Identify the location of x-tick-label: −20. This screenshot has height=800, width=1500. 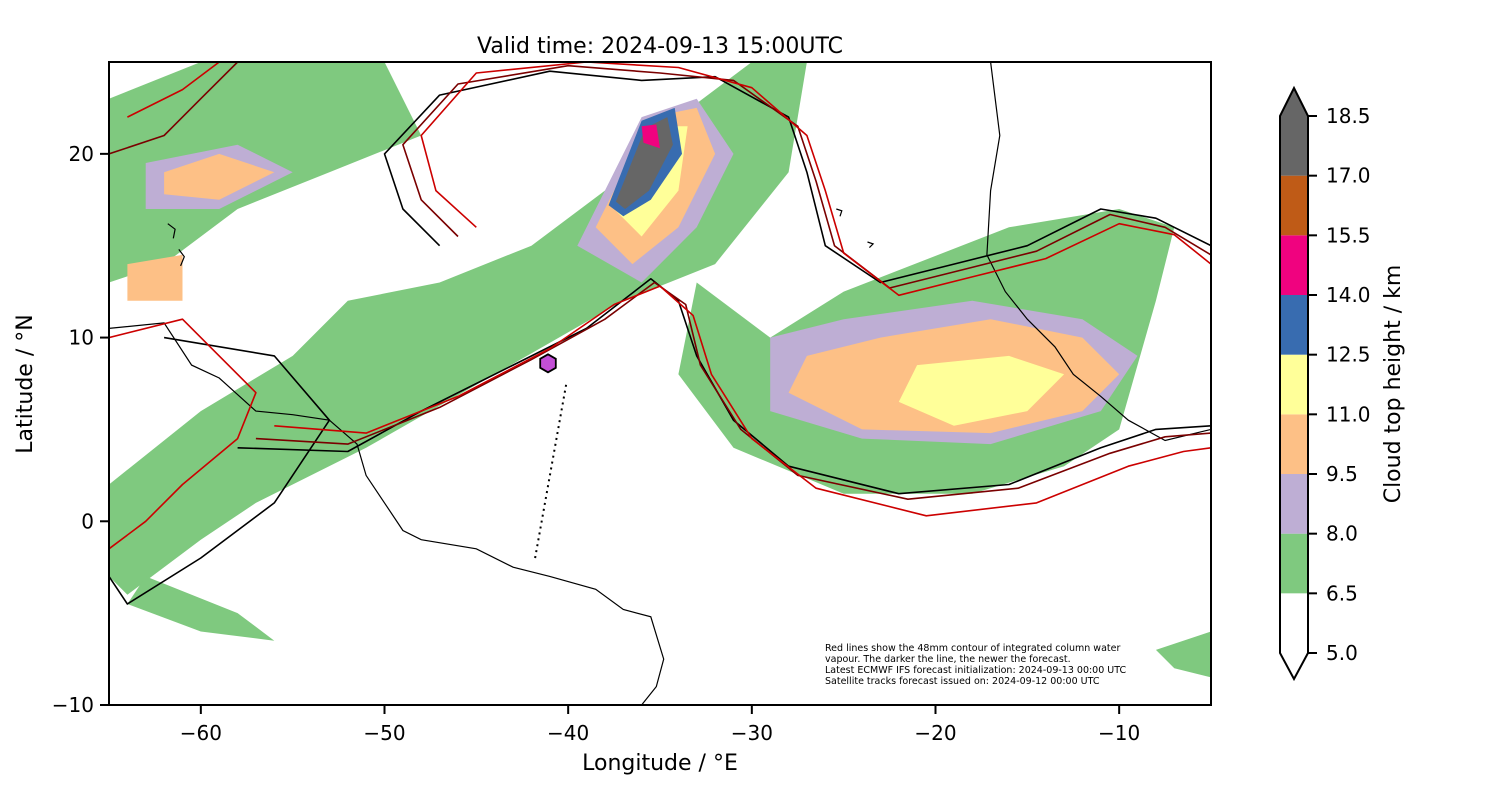
(935, 733).